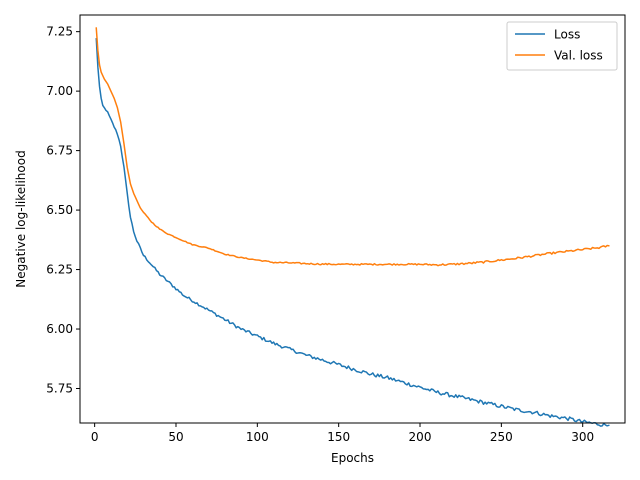  I want to click on legend-label-loss: Loss, so click(567, 35).